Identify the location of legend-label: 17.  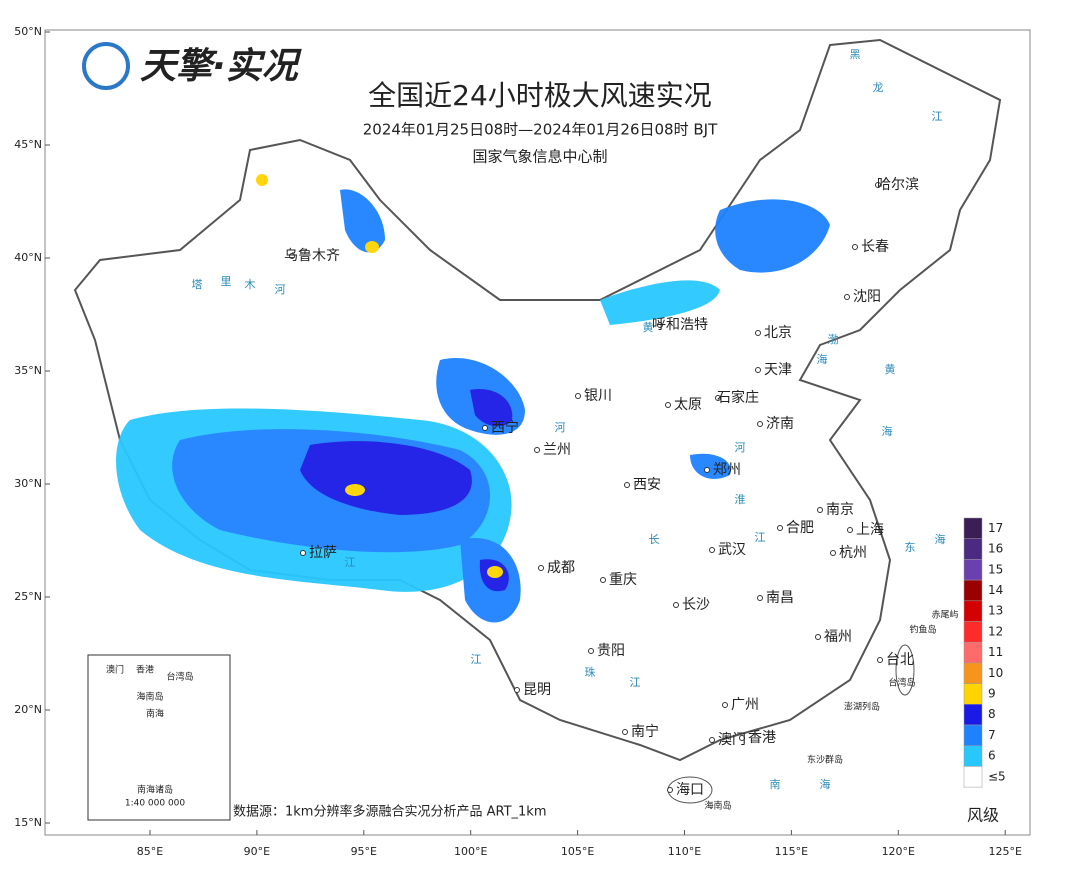
(995, 528).